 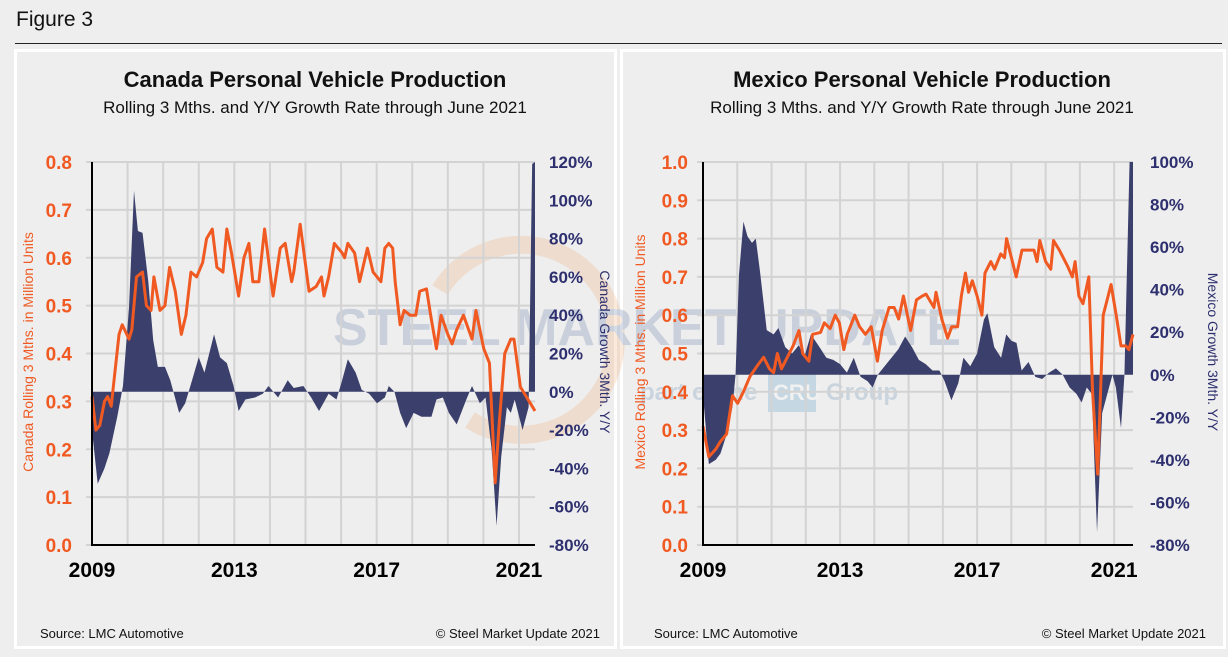 What do you see at coordinates (640, 352) in the screenshot?
I see `left-y-axis-title: Mexico Rolling 3 Mths. in Million Units` at bounding box center [640, 352].